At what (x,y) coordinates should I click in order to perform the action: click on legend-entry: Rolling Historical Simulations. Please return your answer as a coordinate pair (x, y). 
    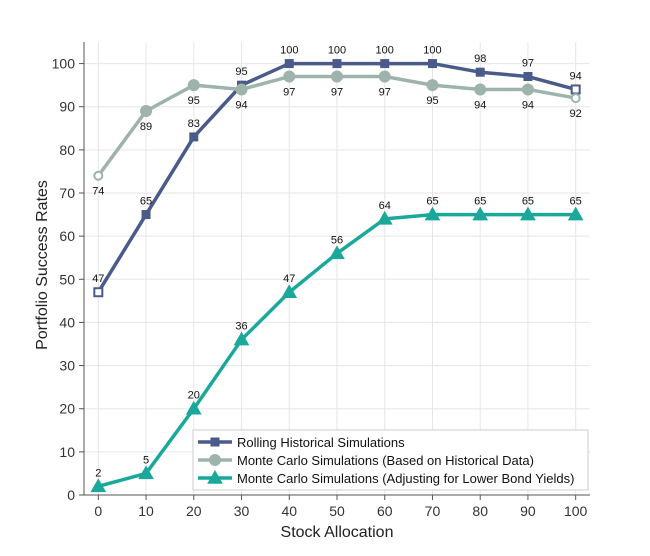
    Looking at the image, I should click on (301, 442).